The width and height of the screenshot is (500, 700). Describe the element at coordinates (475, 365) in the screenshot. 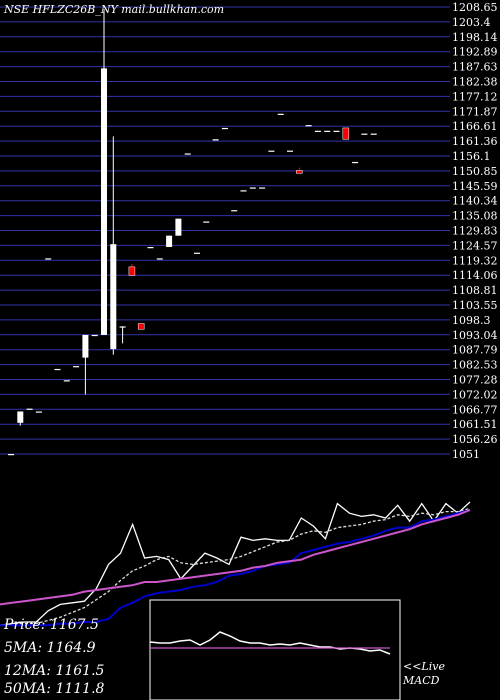

I see `y-tick-label: 1082.53` at that location.